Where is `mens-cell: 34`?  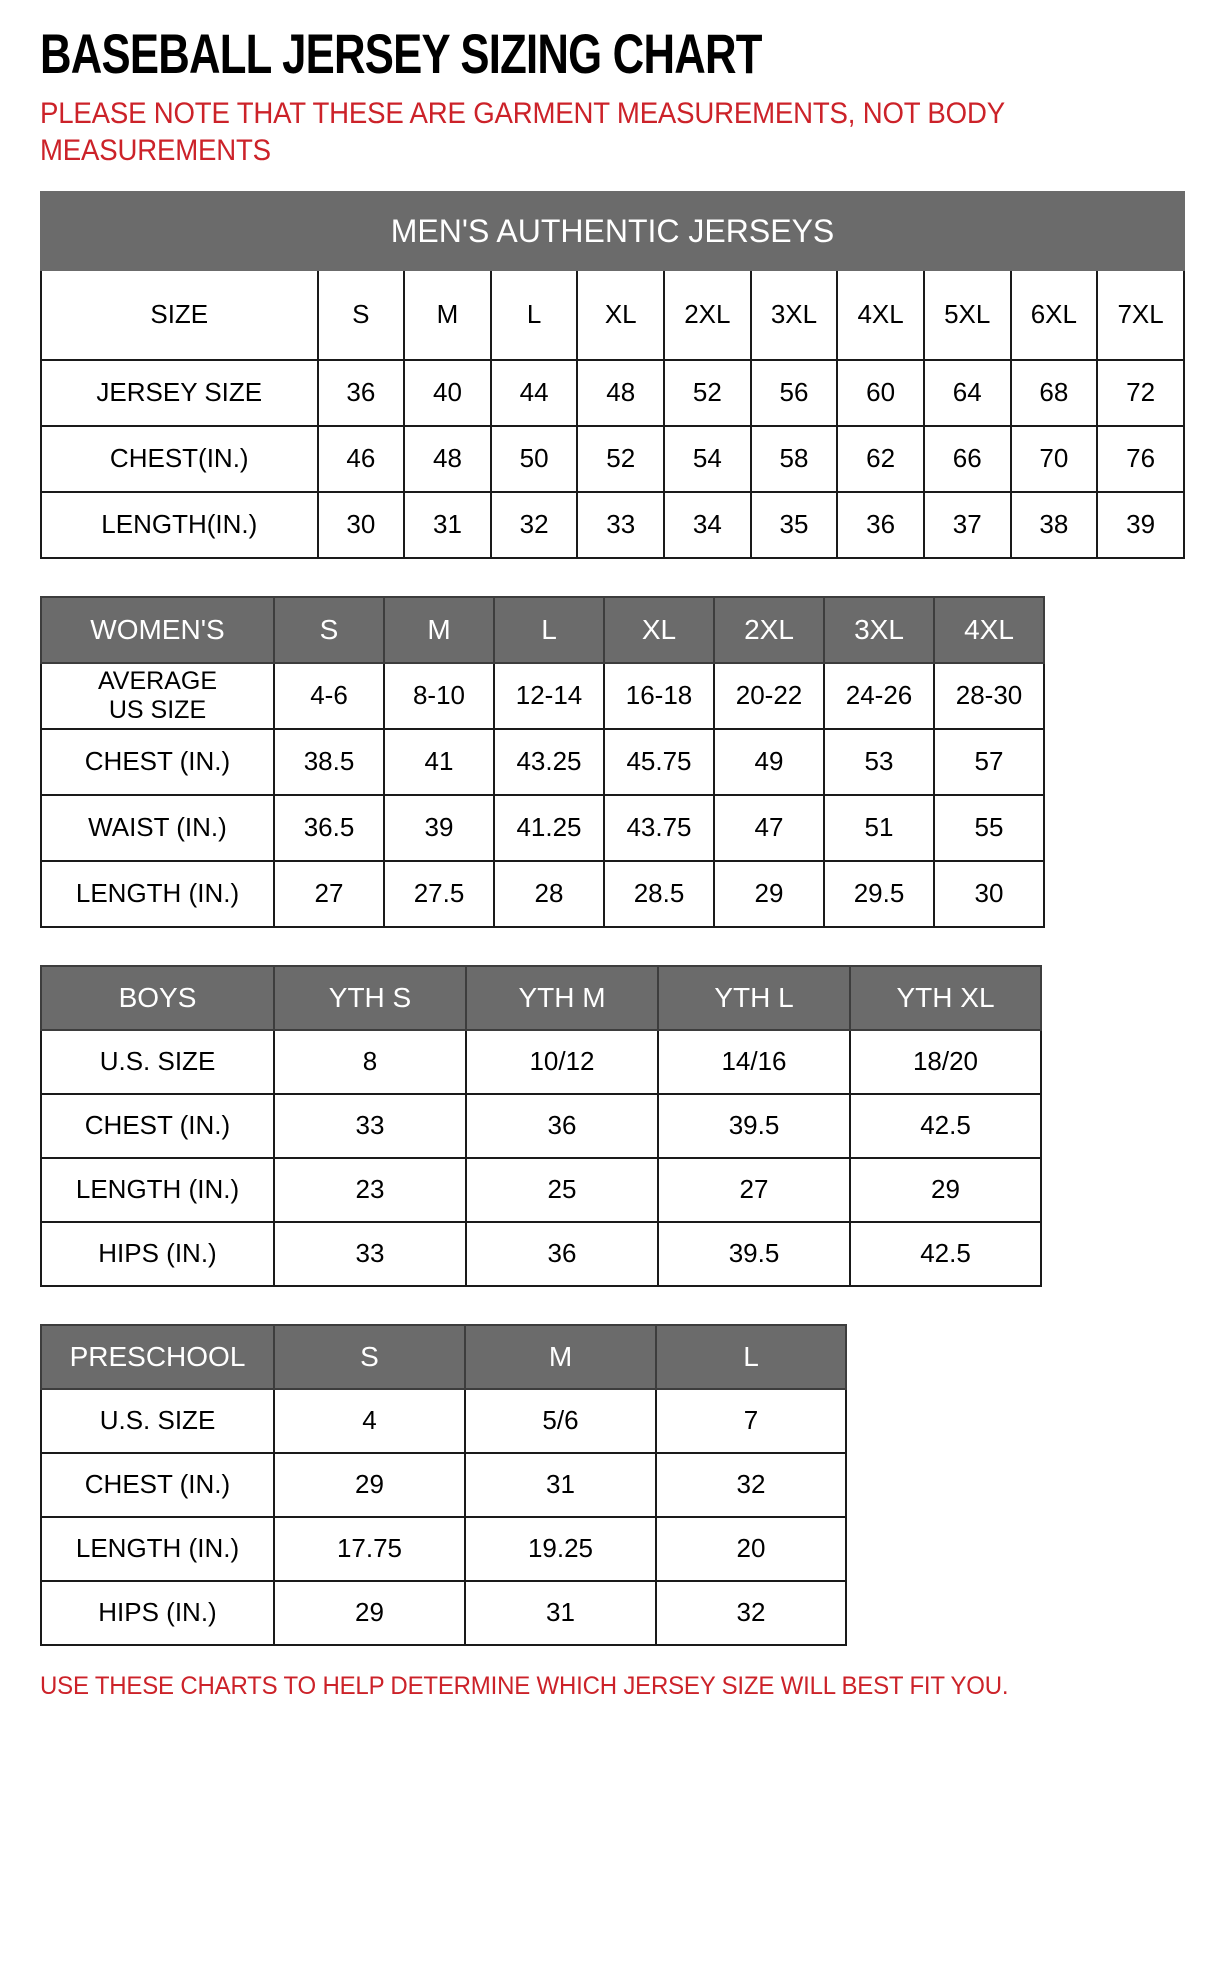
mens-cell: 34 is located at coordinates (707, 525).